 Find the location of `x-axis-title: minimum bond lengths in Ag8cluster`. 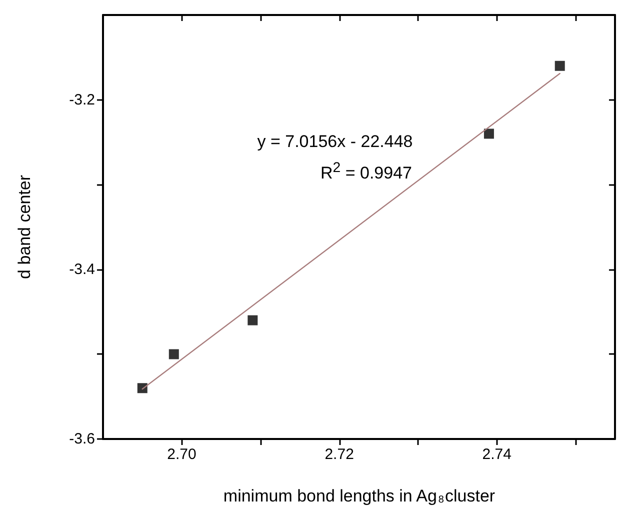

x-axis-title: minimum bond lengths in Ag8cluster is located at coordinates (359, 496).